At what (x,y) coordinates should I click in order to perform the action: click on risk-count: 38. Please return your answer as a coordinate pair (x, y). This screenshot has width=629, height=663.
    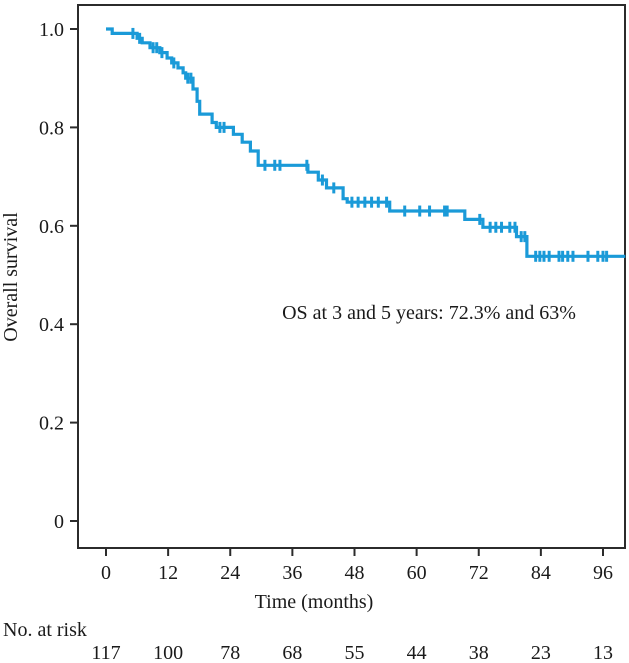
    Looking at the image, I should click on (479, 652).